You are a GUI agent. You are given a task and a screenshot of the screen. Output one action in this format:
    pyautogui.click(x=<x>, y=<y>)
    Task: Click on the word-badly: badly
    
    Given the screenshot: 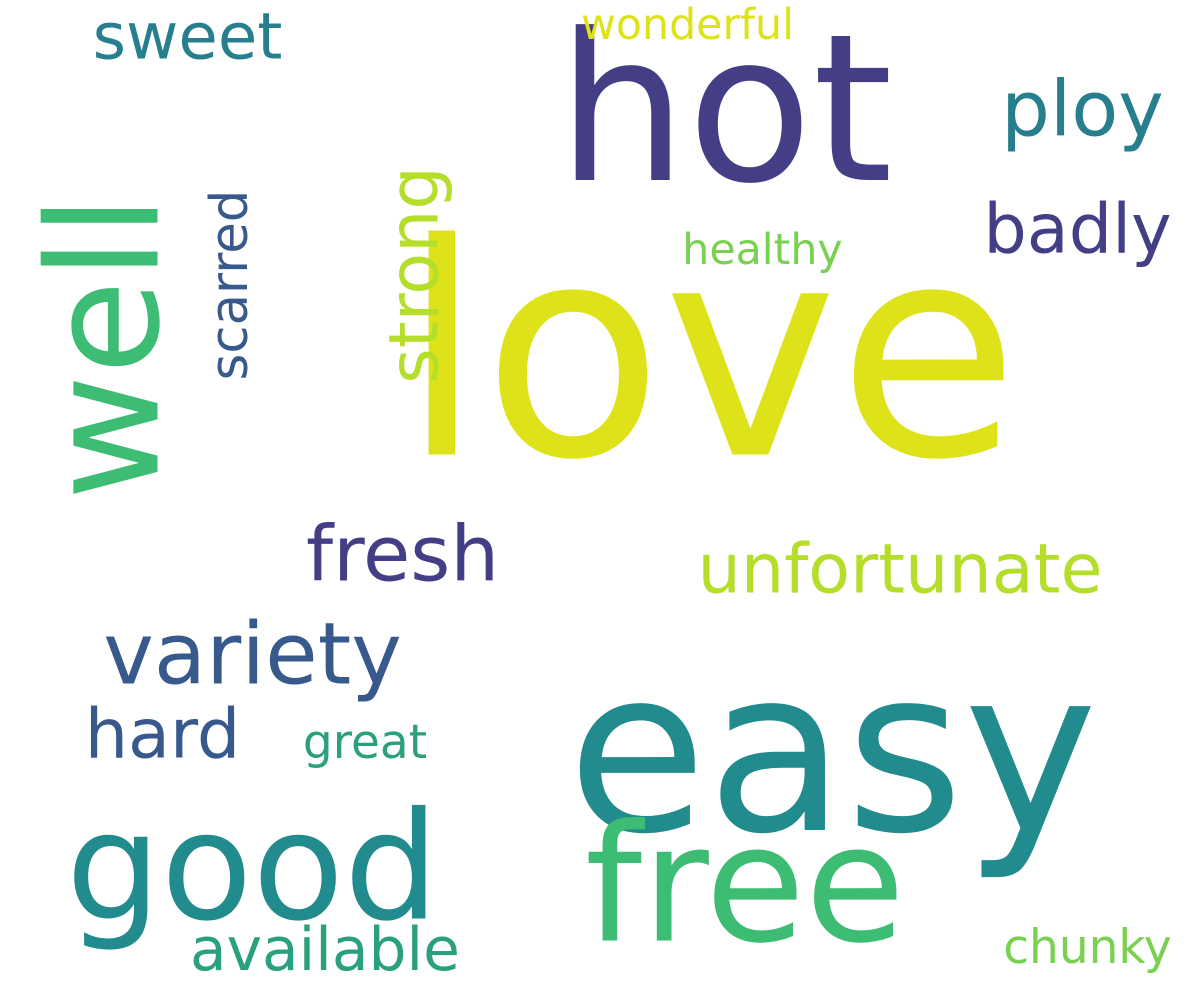 What is the action you would take?
    pyautogui.click(x=1077, y=230)
    